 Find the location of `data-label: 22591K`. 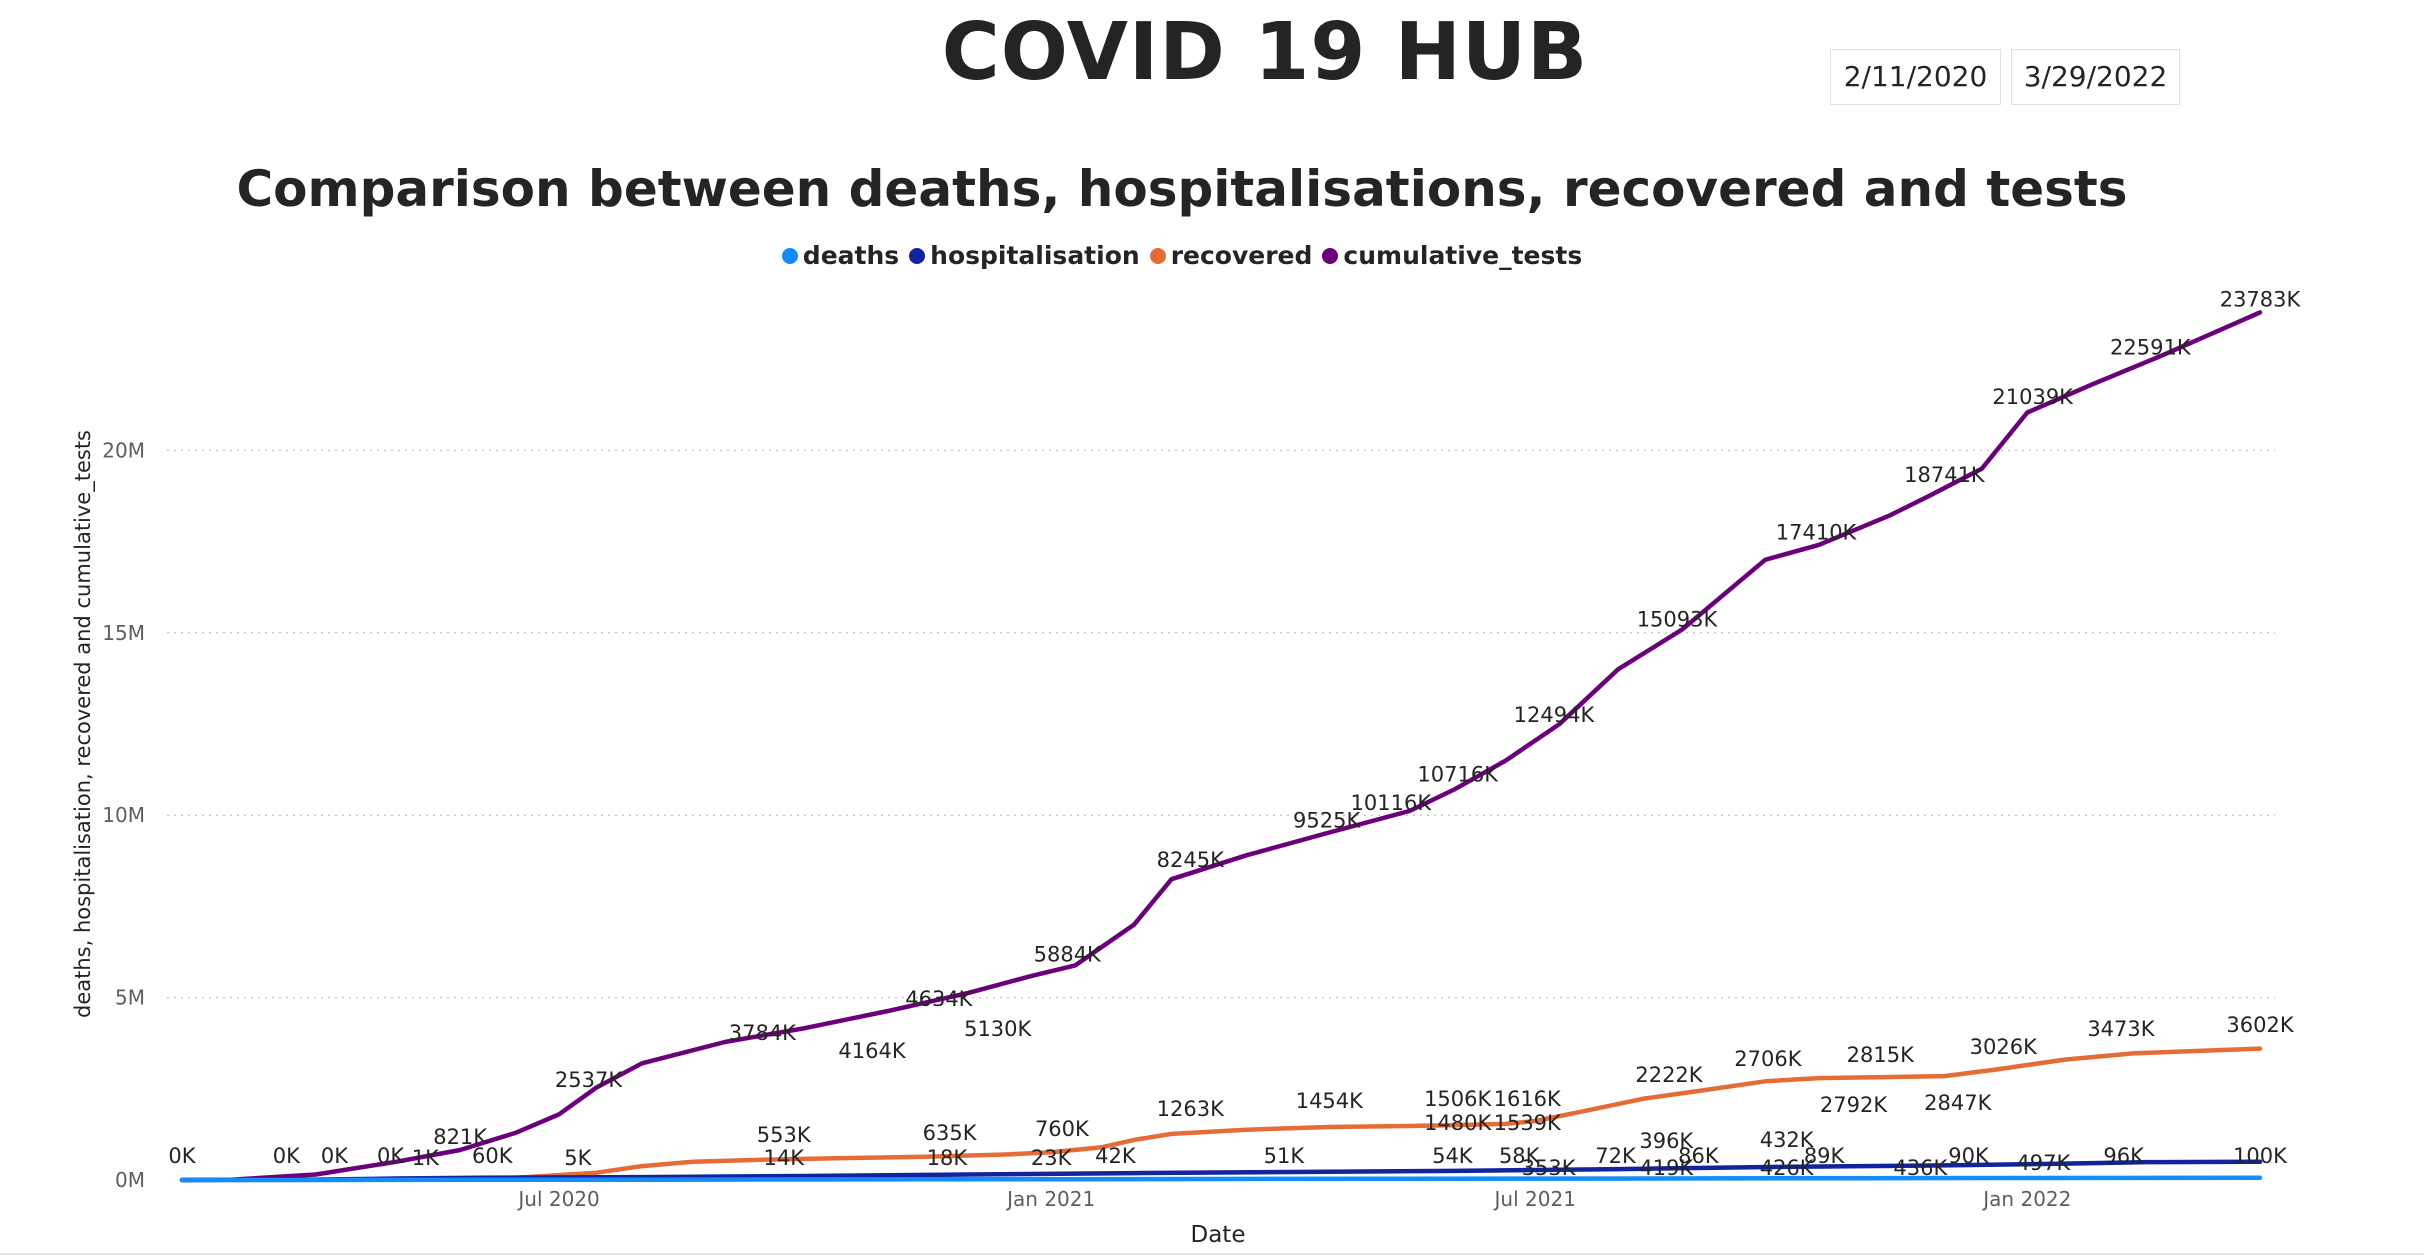

data-label: 22591K is located at coordinates (2151, 347).